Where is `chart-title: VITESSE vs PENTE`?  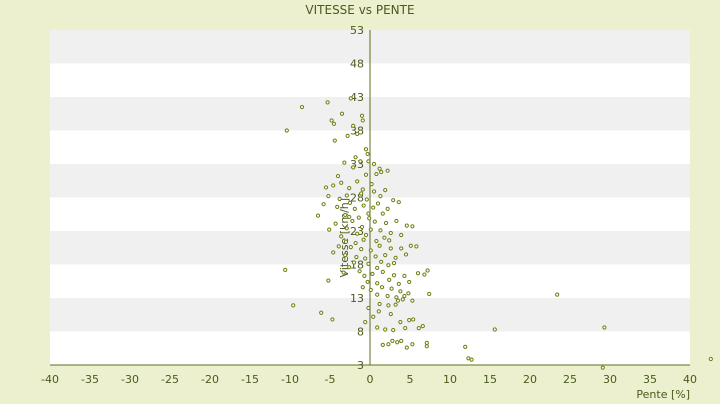
chart-title: VITESSE vs PENTE is located at coordinates (359, 10).